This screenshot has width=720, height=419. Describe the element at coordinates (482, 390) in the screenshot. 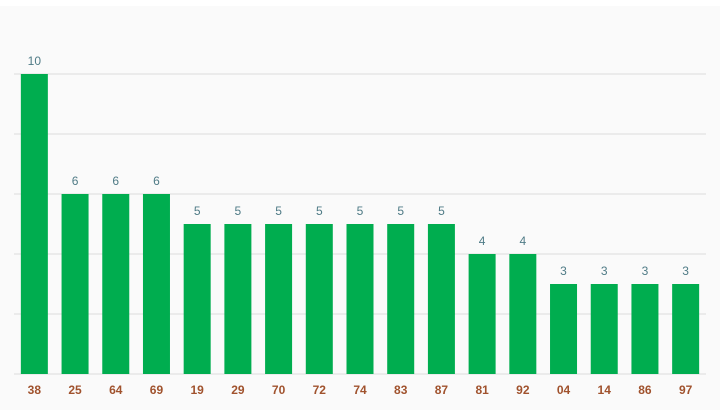

I see `x-tick-label: 81` at that location.